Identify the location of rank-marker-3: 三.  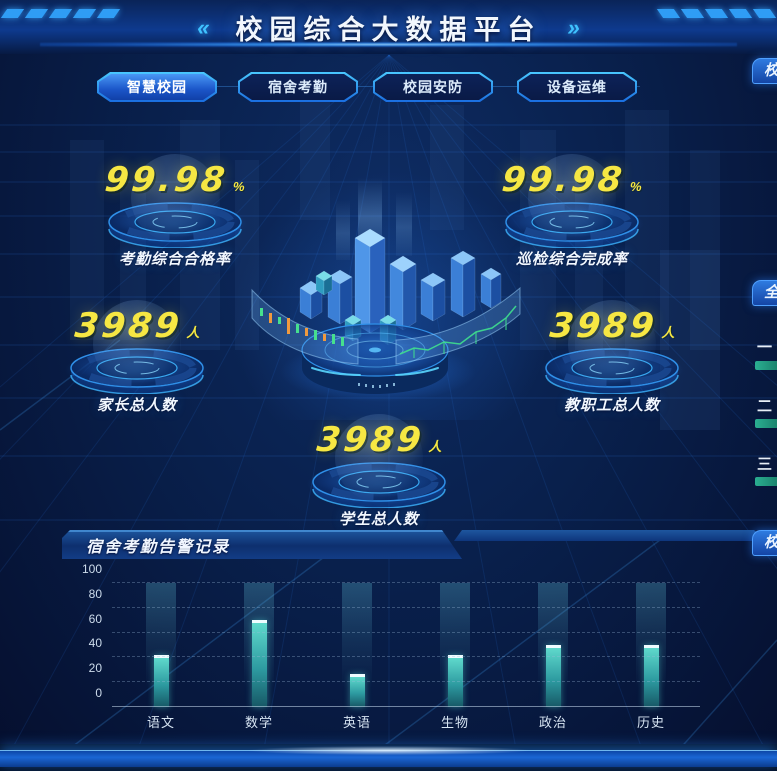
(765, 464).